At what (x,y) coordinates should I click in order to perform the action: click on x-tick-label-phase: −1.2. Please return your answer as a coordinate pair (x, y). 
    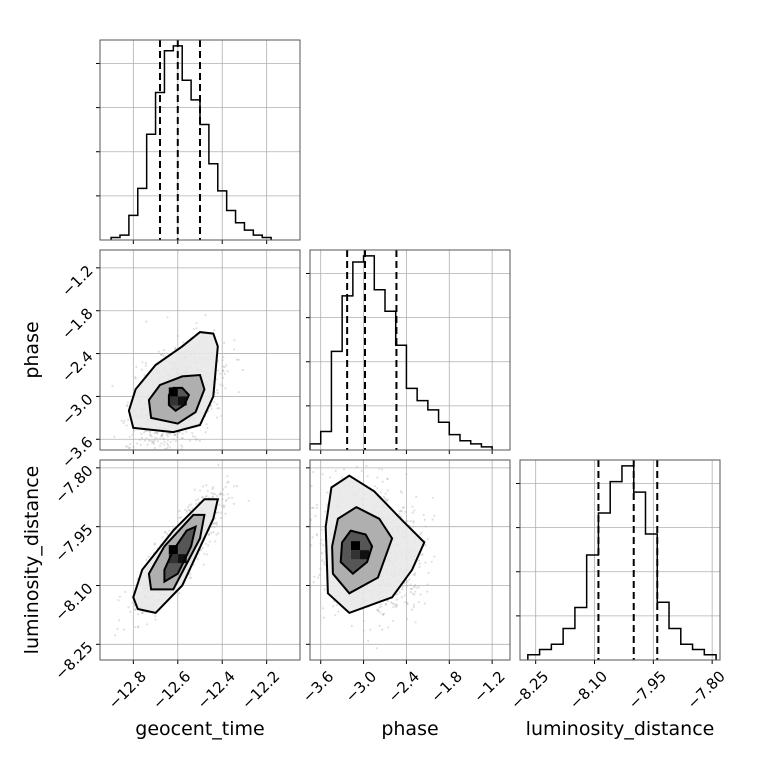
    Looking at the image, I should click on (489, 686).